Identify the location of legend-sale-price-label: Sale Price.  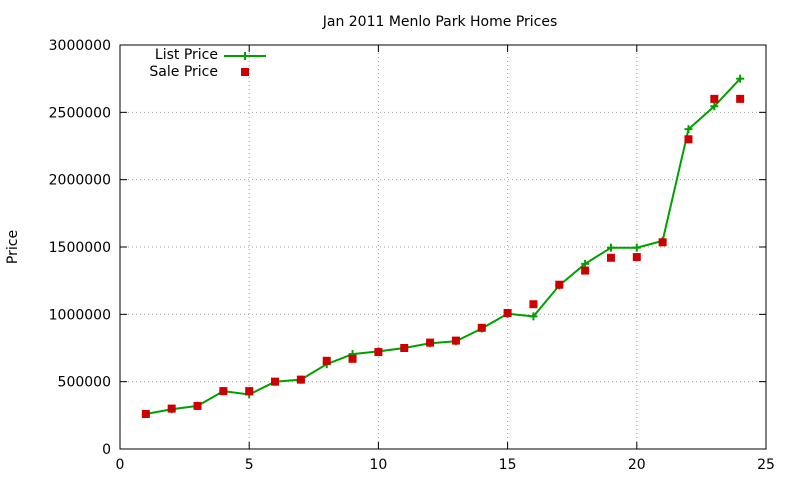
(183, 72).